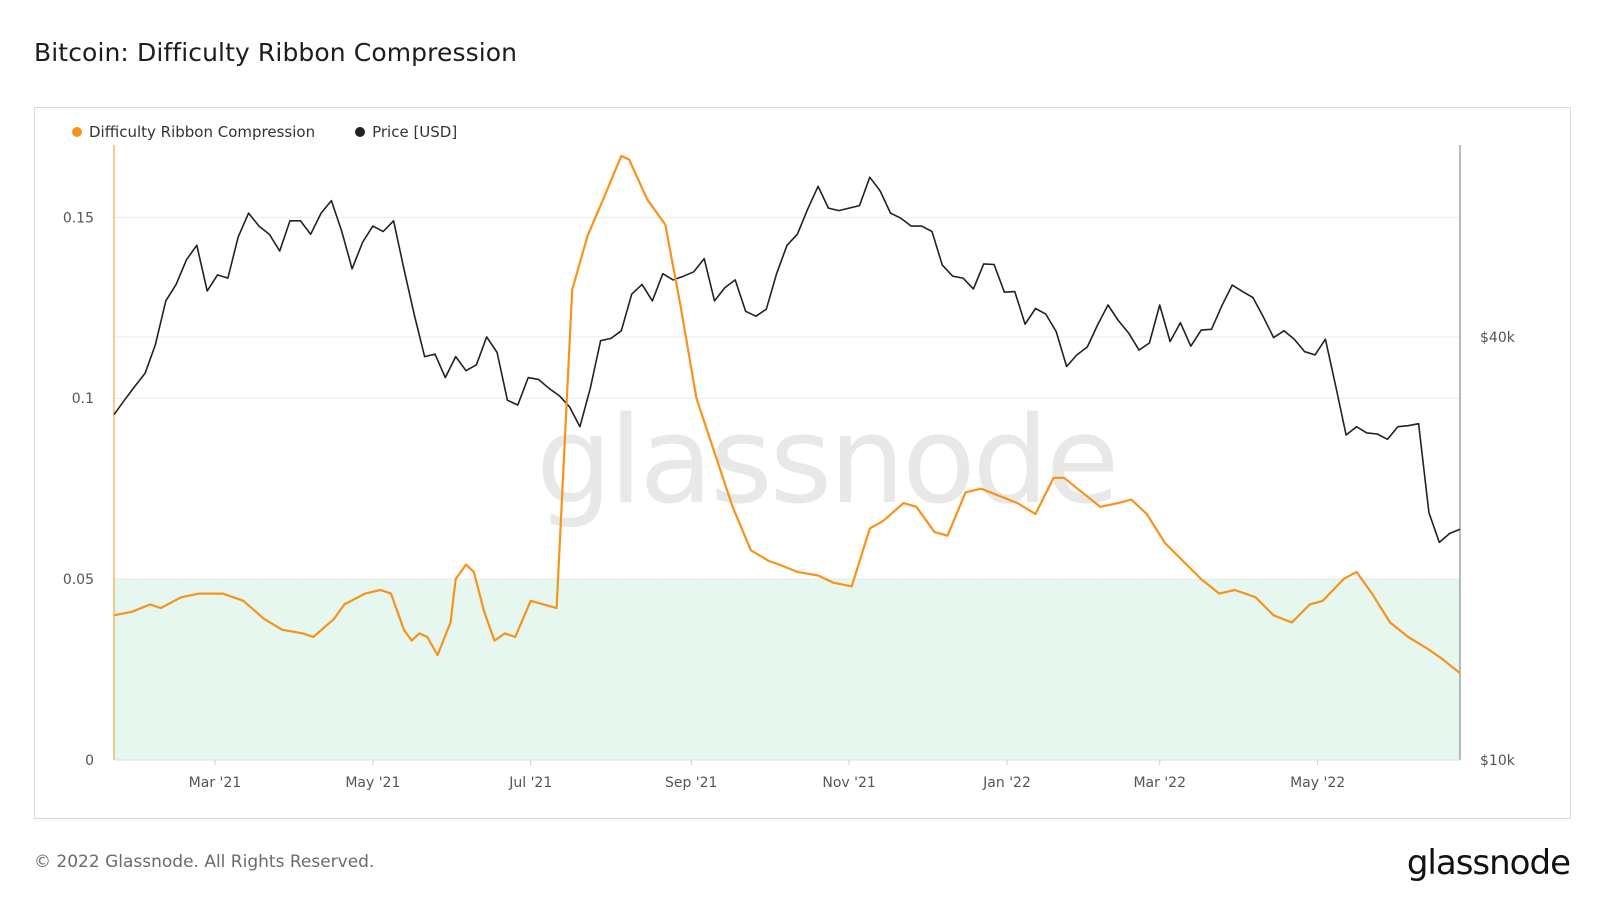 This screenshot has width=1600, height=900. What do you see at coordinates (89, 761) in the screenshot?
I see `y-left-tick-label: 0` at bounding box center [89, 761].